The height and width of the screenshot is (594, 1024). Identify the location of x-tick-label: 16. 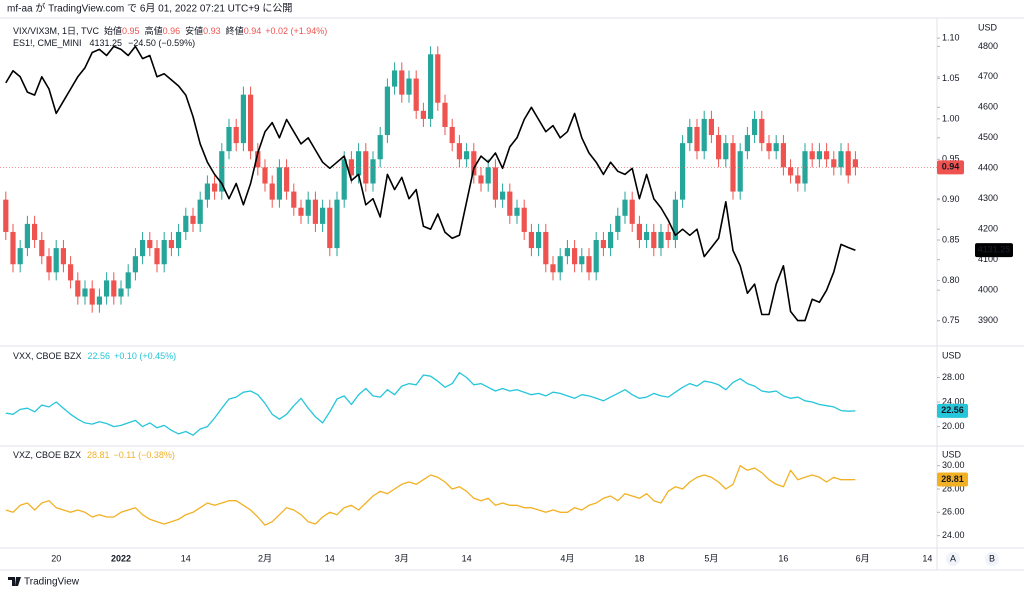
(783, 558).